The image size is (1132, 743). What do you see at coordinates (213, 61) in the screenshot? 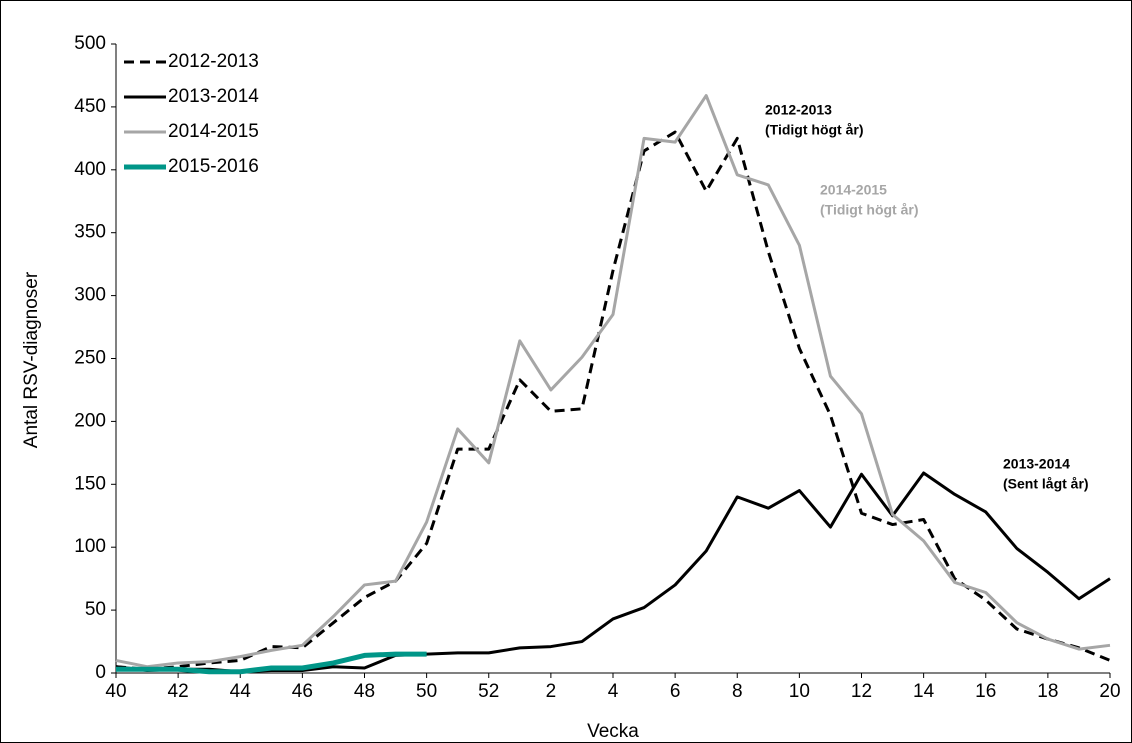
I see `legend-label: 2012-2013` at bounding box center [213, 61].